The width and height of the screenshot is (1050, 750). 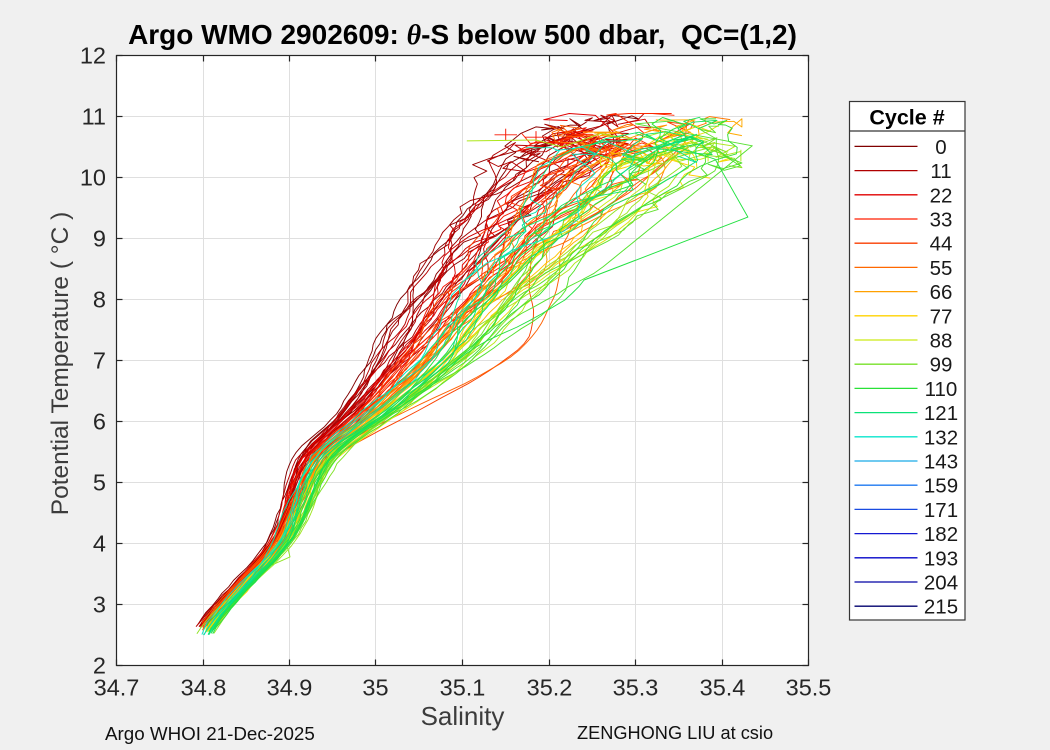 I want to click on svg-text: 66, so click(x=941, y=292).